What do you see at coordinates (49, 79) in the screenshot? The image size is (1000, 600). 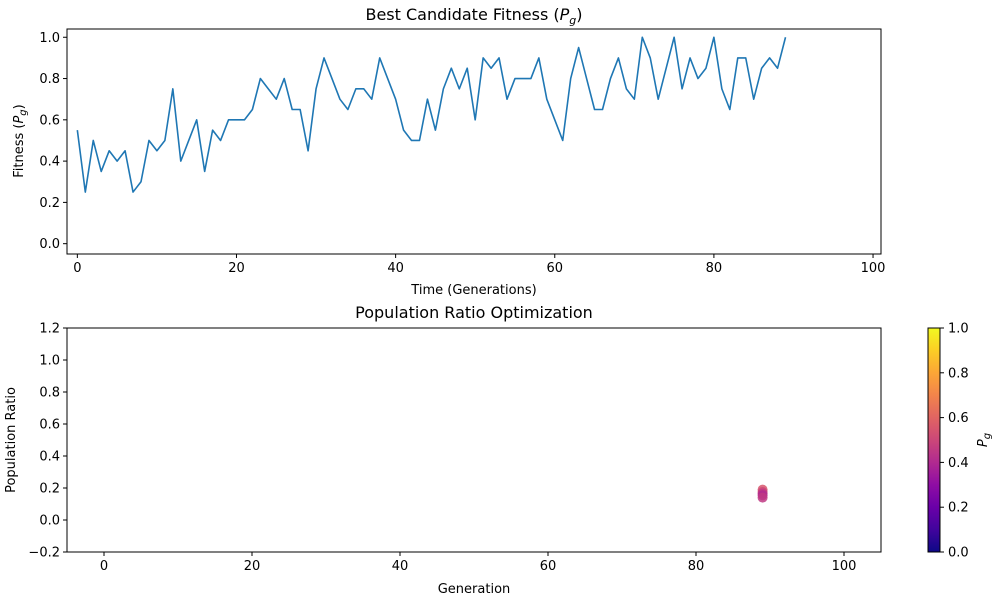 I see `fitness-y-tick-label: 0.8` at bounding box center [49, 79].